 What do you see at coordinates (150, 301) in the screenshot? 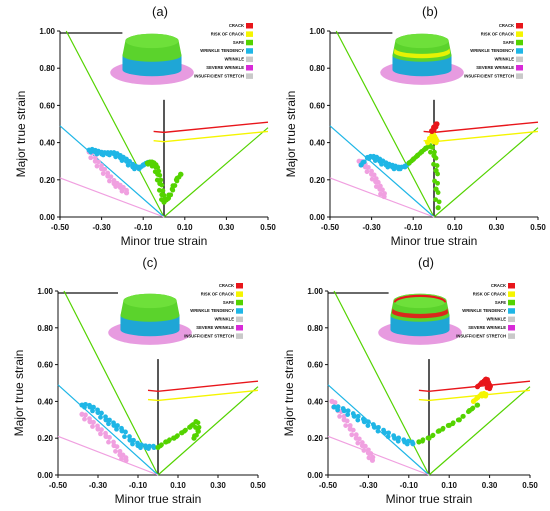
I see `part-top` at bounding box center [150, 301].